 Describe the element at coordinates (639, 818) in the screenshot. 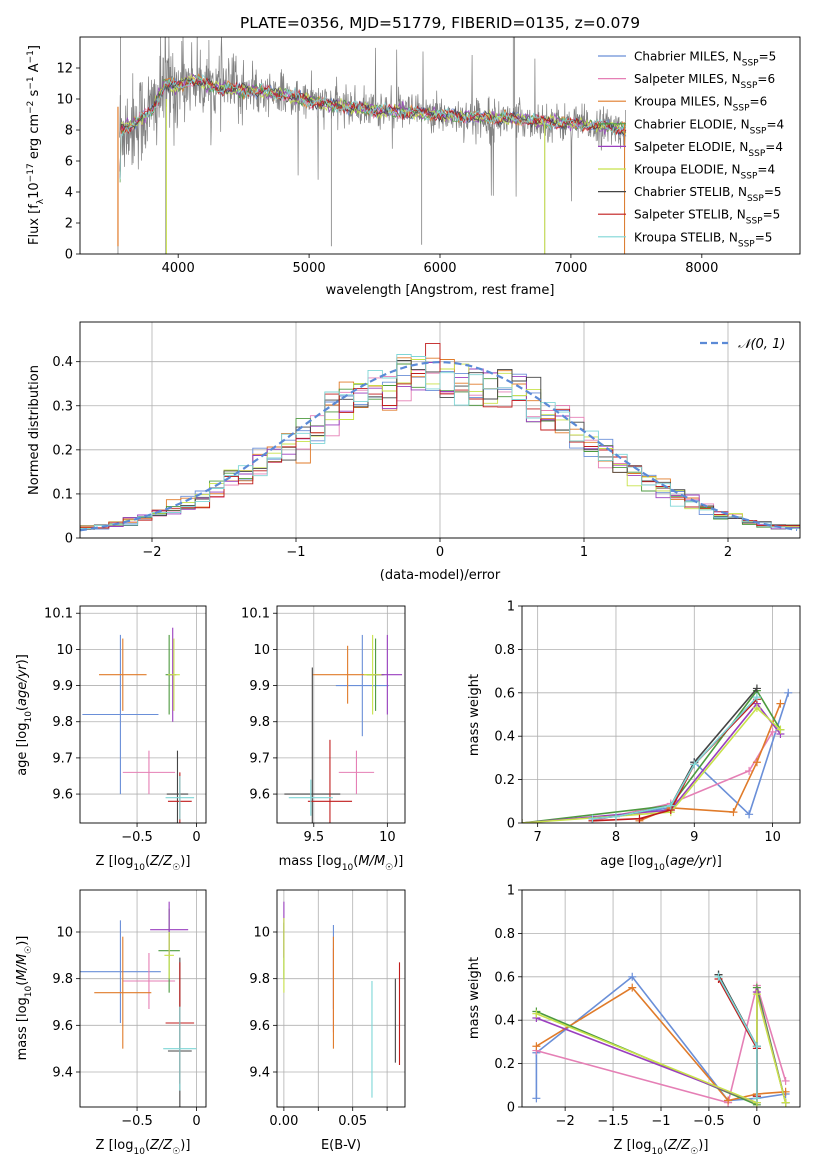

I see `mw-age-marker-salpeter_stelib` at that location.